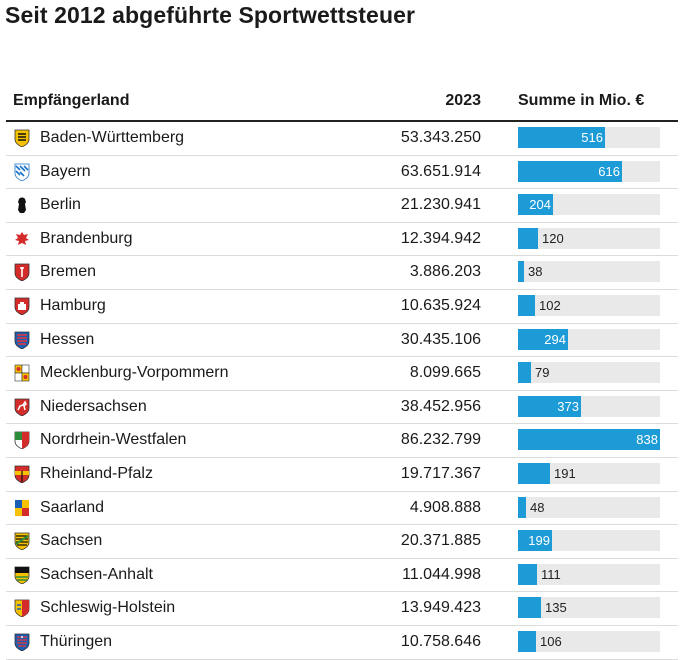 The height and width of the screenshot is (660, 690). Describe the element at coordinates (22, 138) in the screenshot. I see `baden-wuerttemberg-coat-of-arms-icon` at that location.